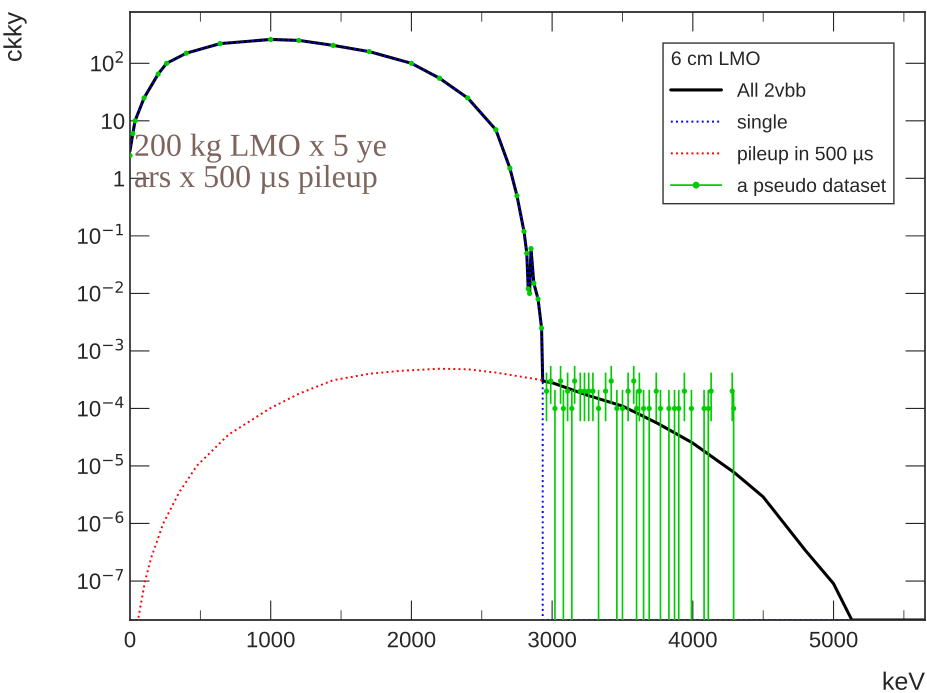 The height and width of the screenshot is (693, 927). I want to click on y-tick-label: 10$^{−5}$, so click(100, 464).